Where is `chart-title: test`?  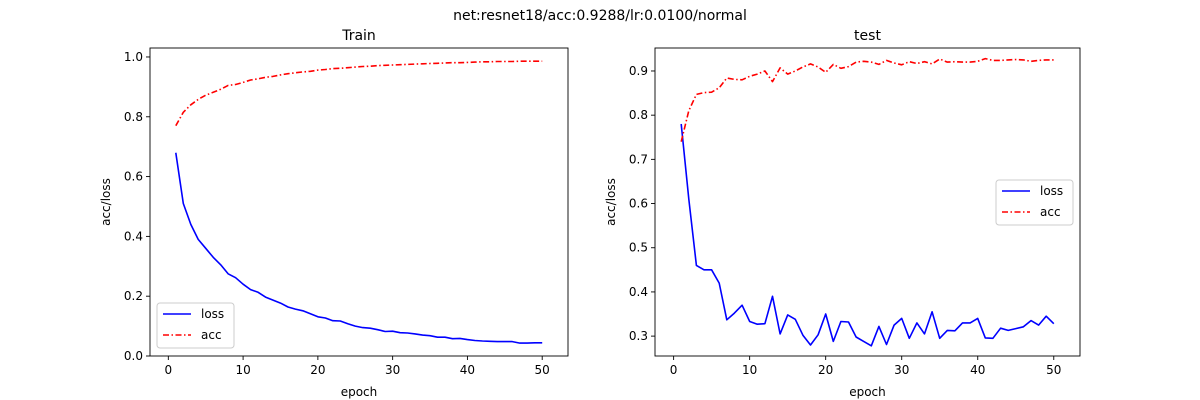
chart-title: test is located at coordinates (867, 36).